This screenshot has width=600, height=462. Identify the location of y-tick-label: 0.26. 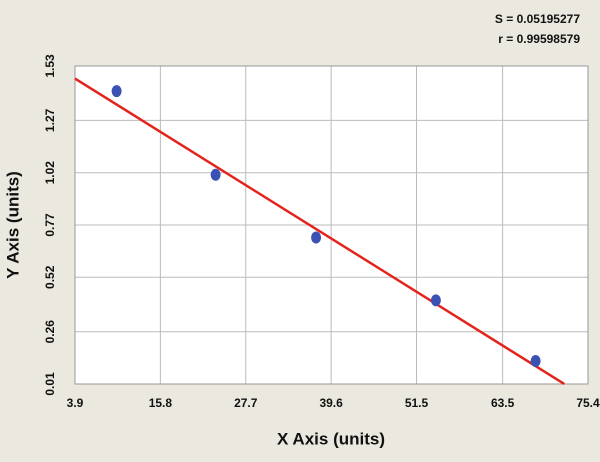
(50, 332).